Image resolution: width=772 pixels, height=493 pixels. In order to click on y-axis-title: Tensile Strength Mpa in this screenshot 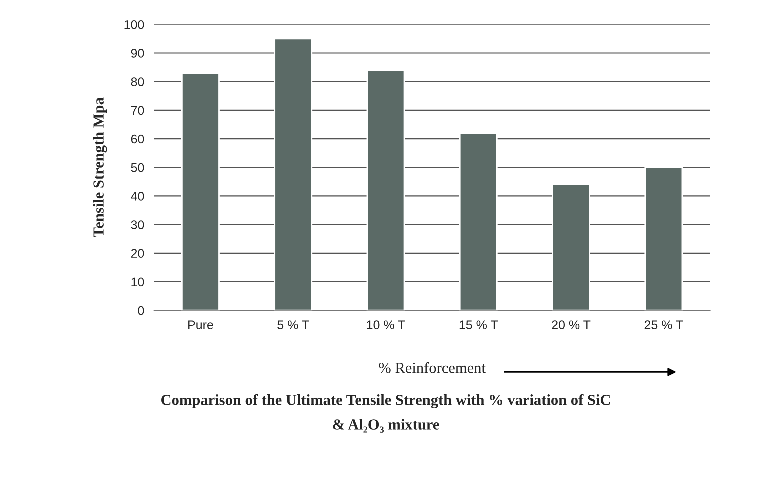, I will do `click(100, 168)`.